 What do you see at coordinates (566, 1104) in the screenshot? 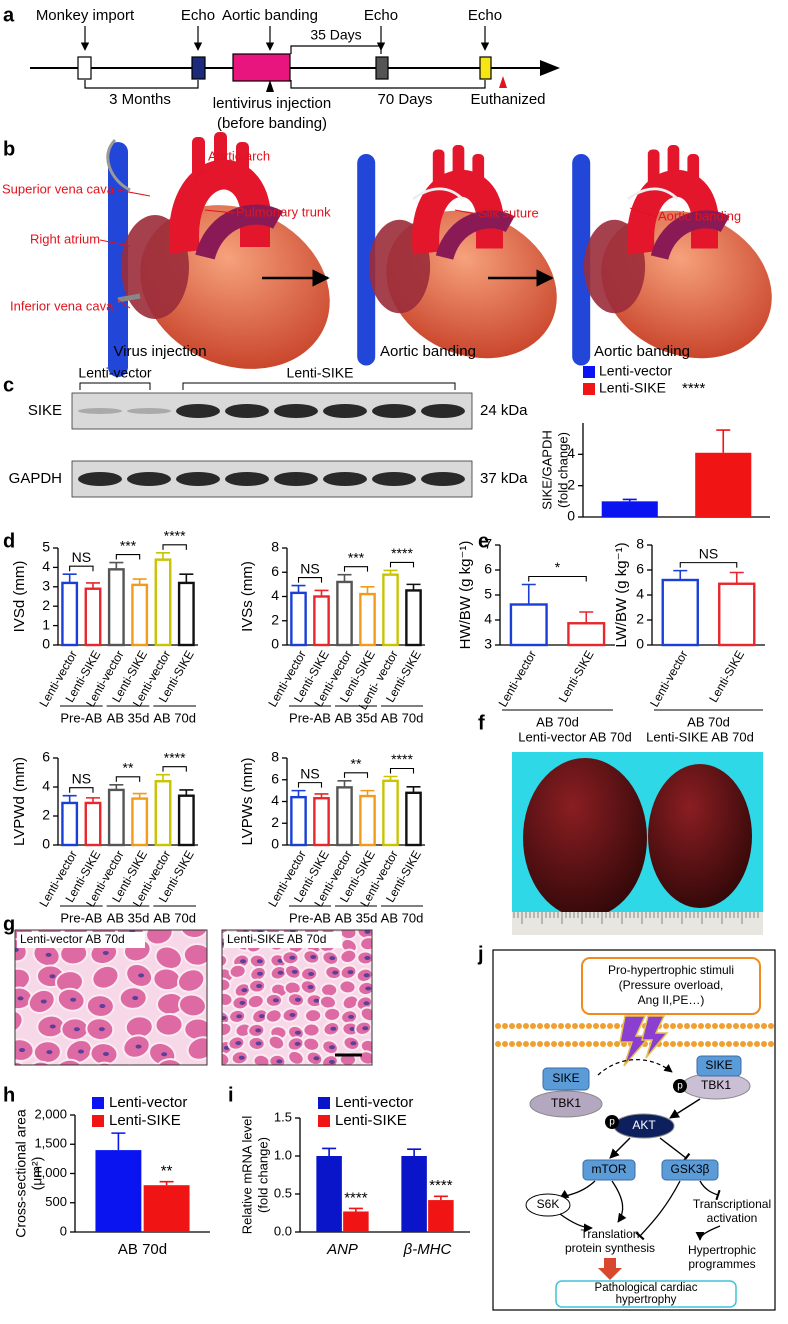
I see `node-ellipse` at bounding box center [566, 1104].